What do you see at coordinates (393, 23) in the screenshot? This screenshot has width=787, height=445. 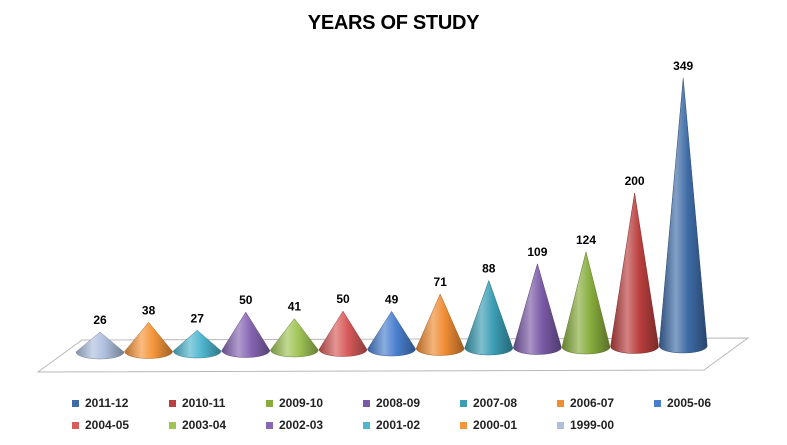 I see `chart-title: YEARS OF STUDY` at bounding box center [393, 23].